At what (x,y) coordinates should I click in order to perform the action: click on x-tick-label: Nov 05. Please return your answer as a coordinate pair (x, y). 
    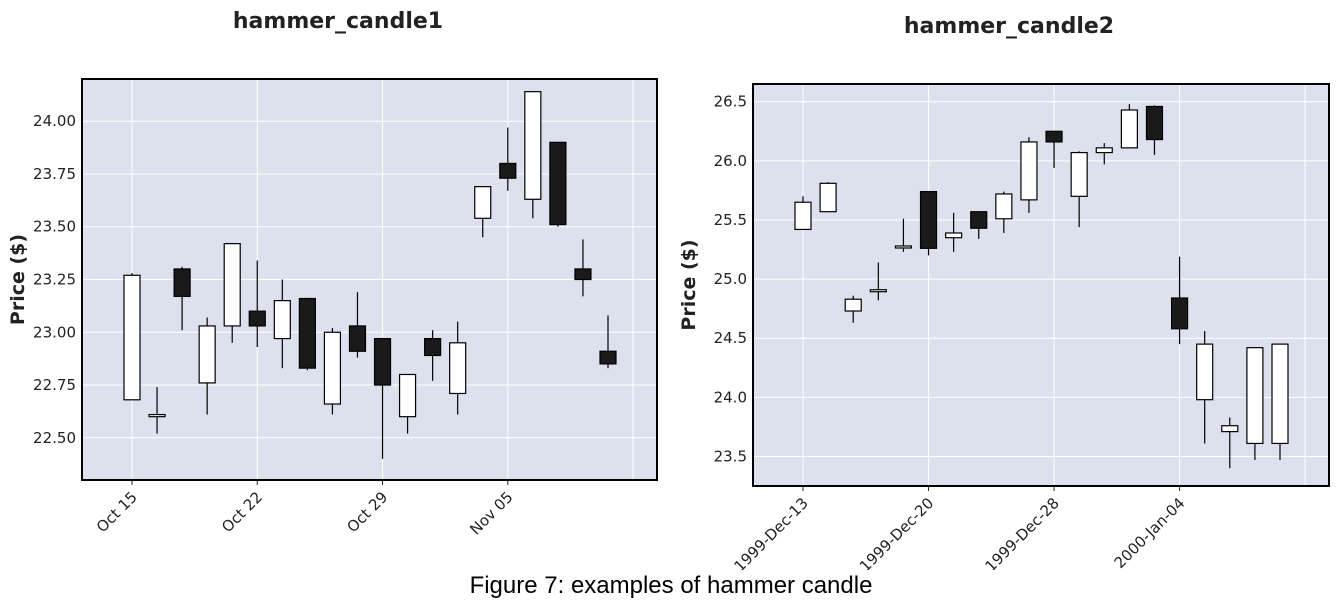
    Looking at the image, I should click on (491, 513).